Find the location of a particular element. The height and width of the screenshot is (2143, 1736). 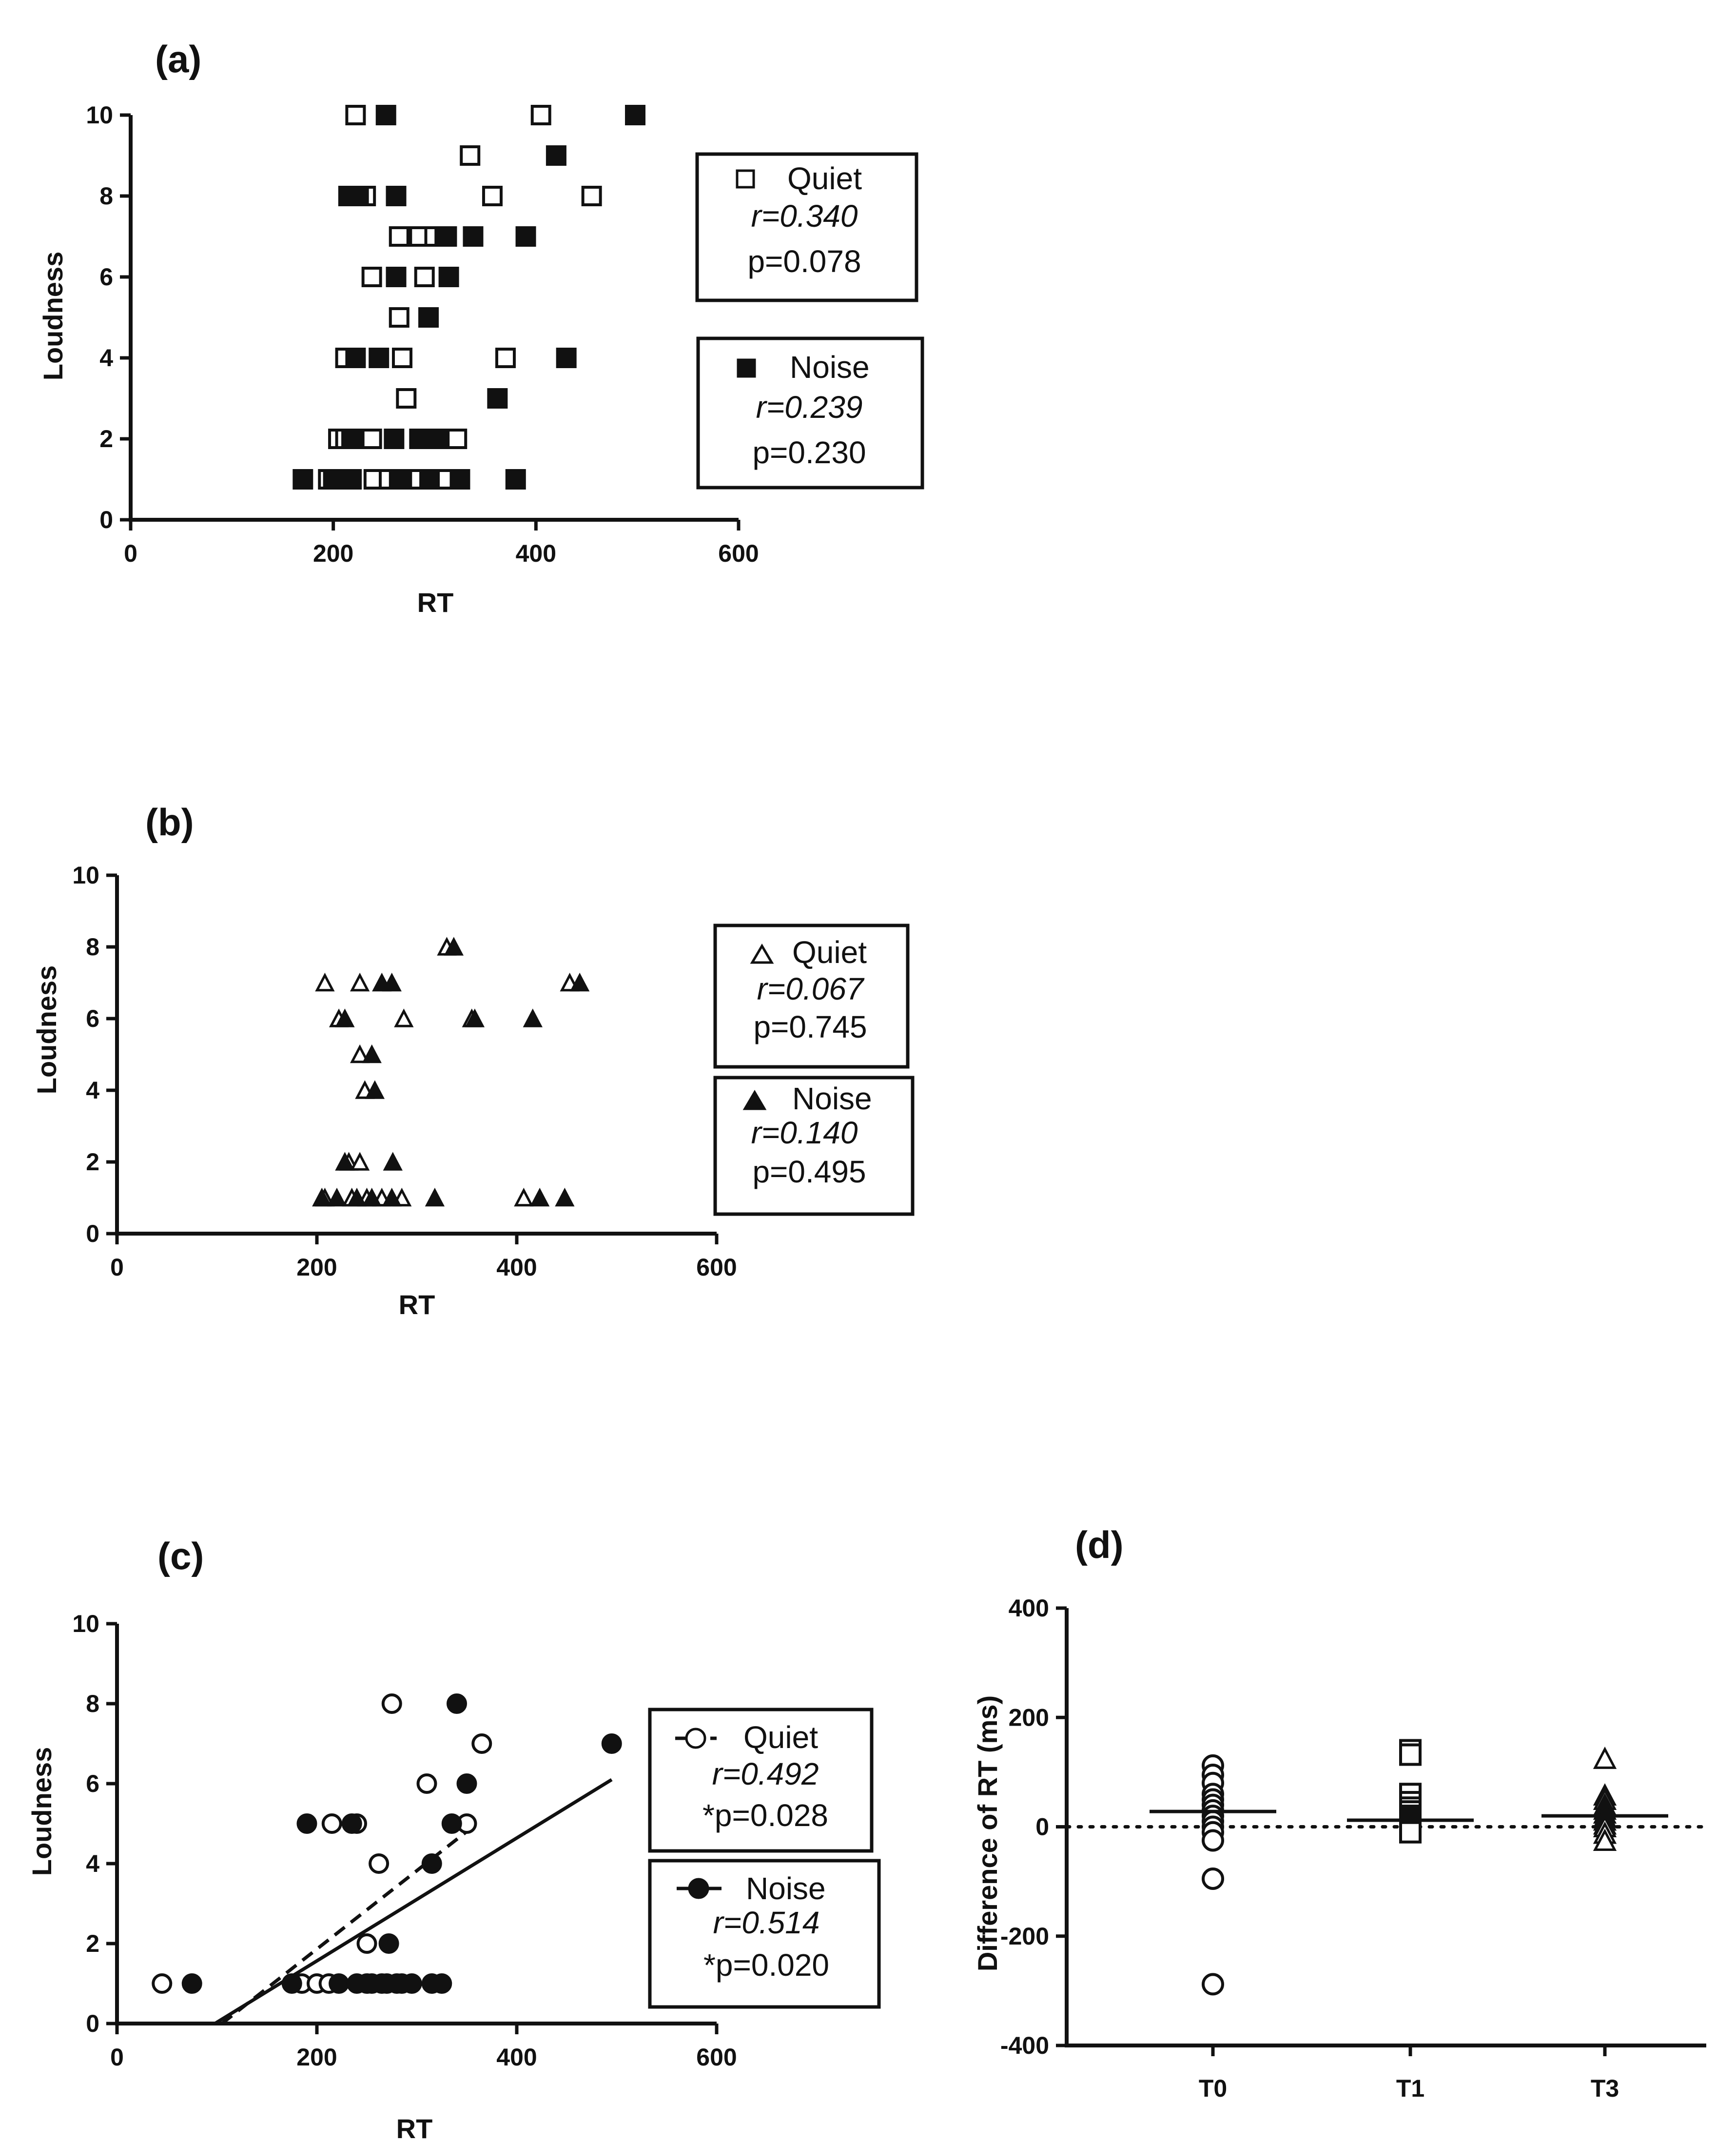

panel-b-legend-noise: Noise r=0.140 p=0.495 is located at coordinates (814, 1146).